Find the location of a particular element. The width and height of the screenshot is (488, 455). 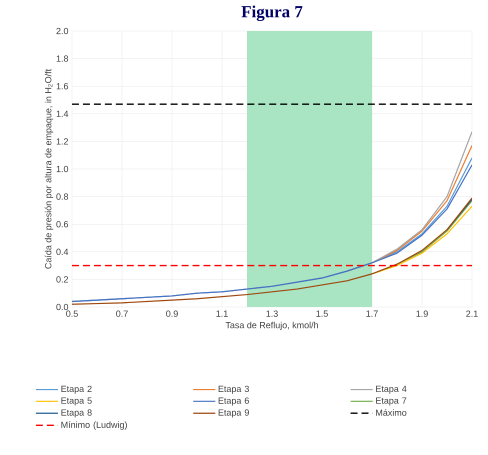

x-tick-label: 1.7 is located at coordinates (372, 313).